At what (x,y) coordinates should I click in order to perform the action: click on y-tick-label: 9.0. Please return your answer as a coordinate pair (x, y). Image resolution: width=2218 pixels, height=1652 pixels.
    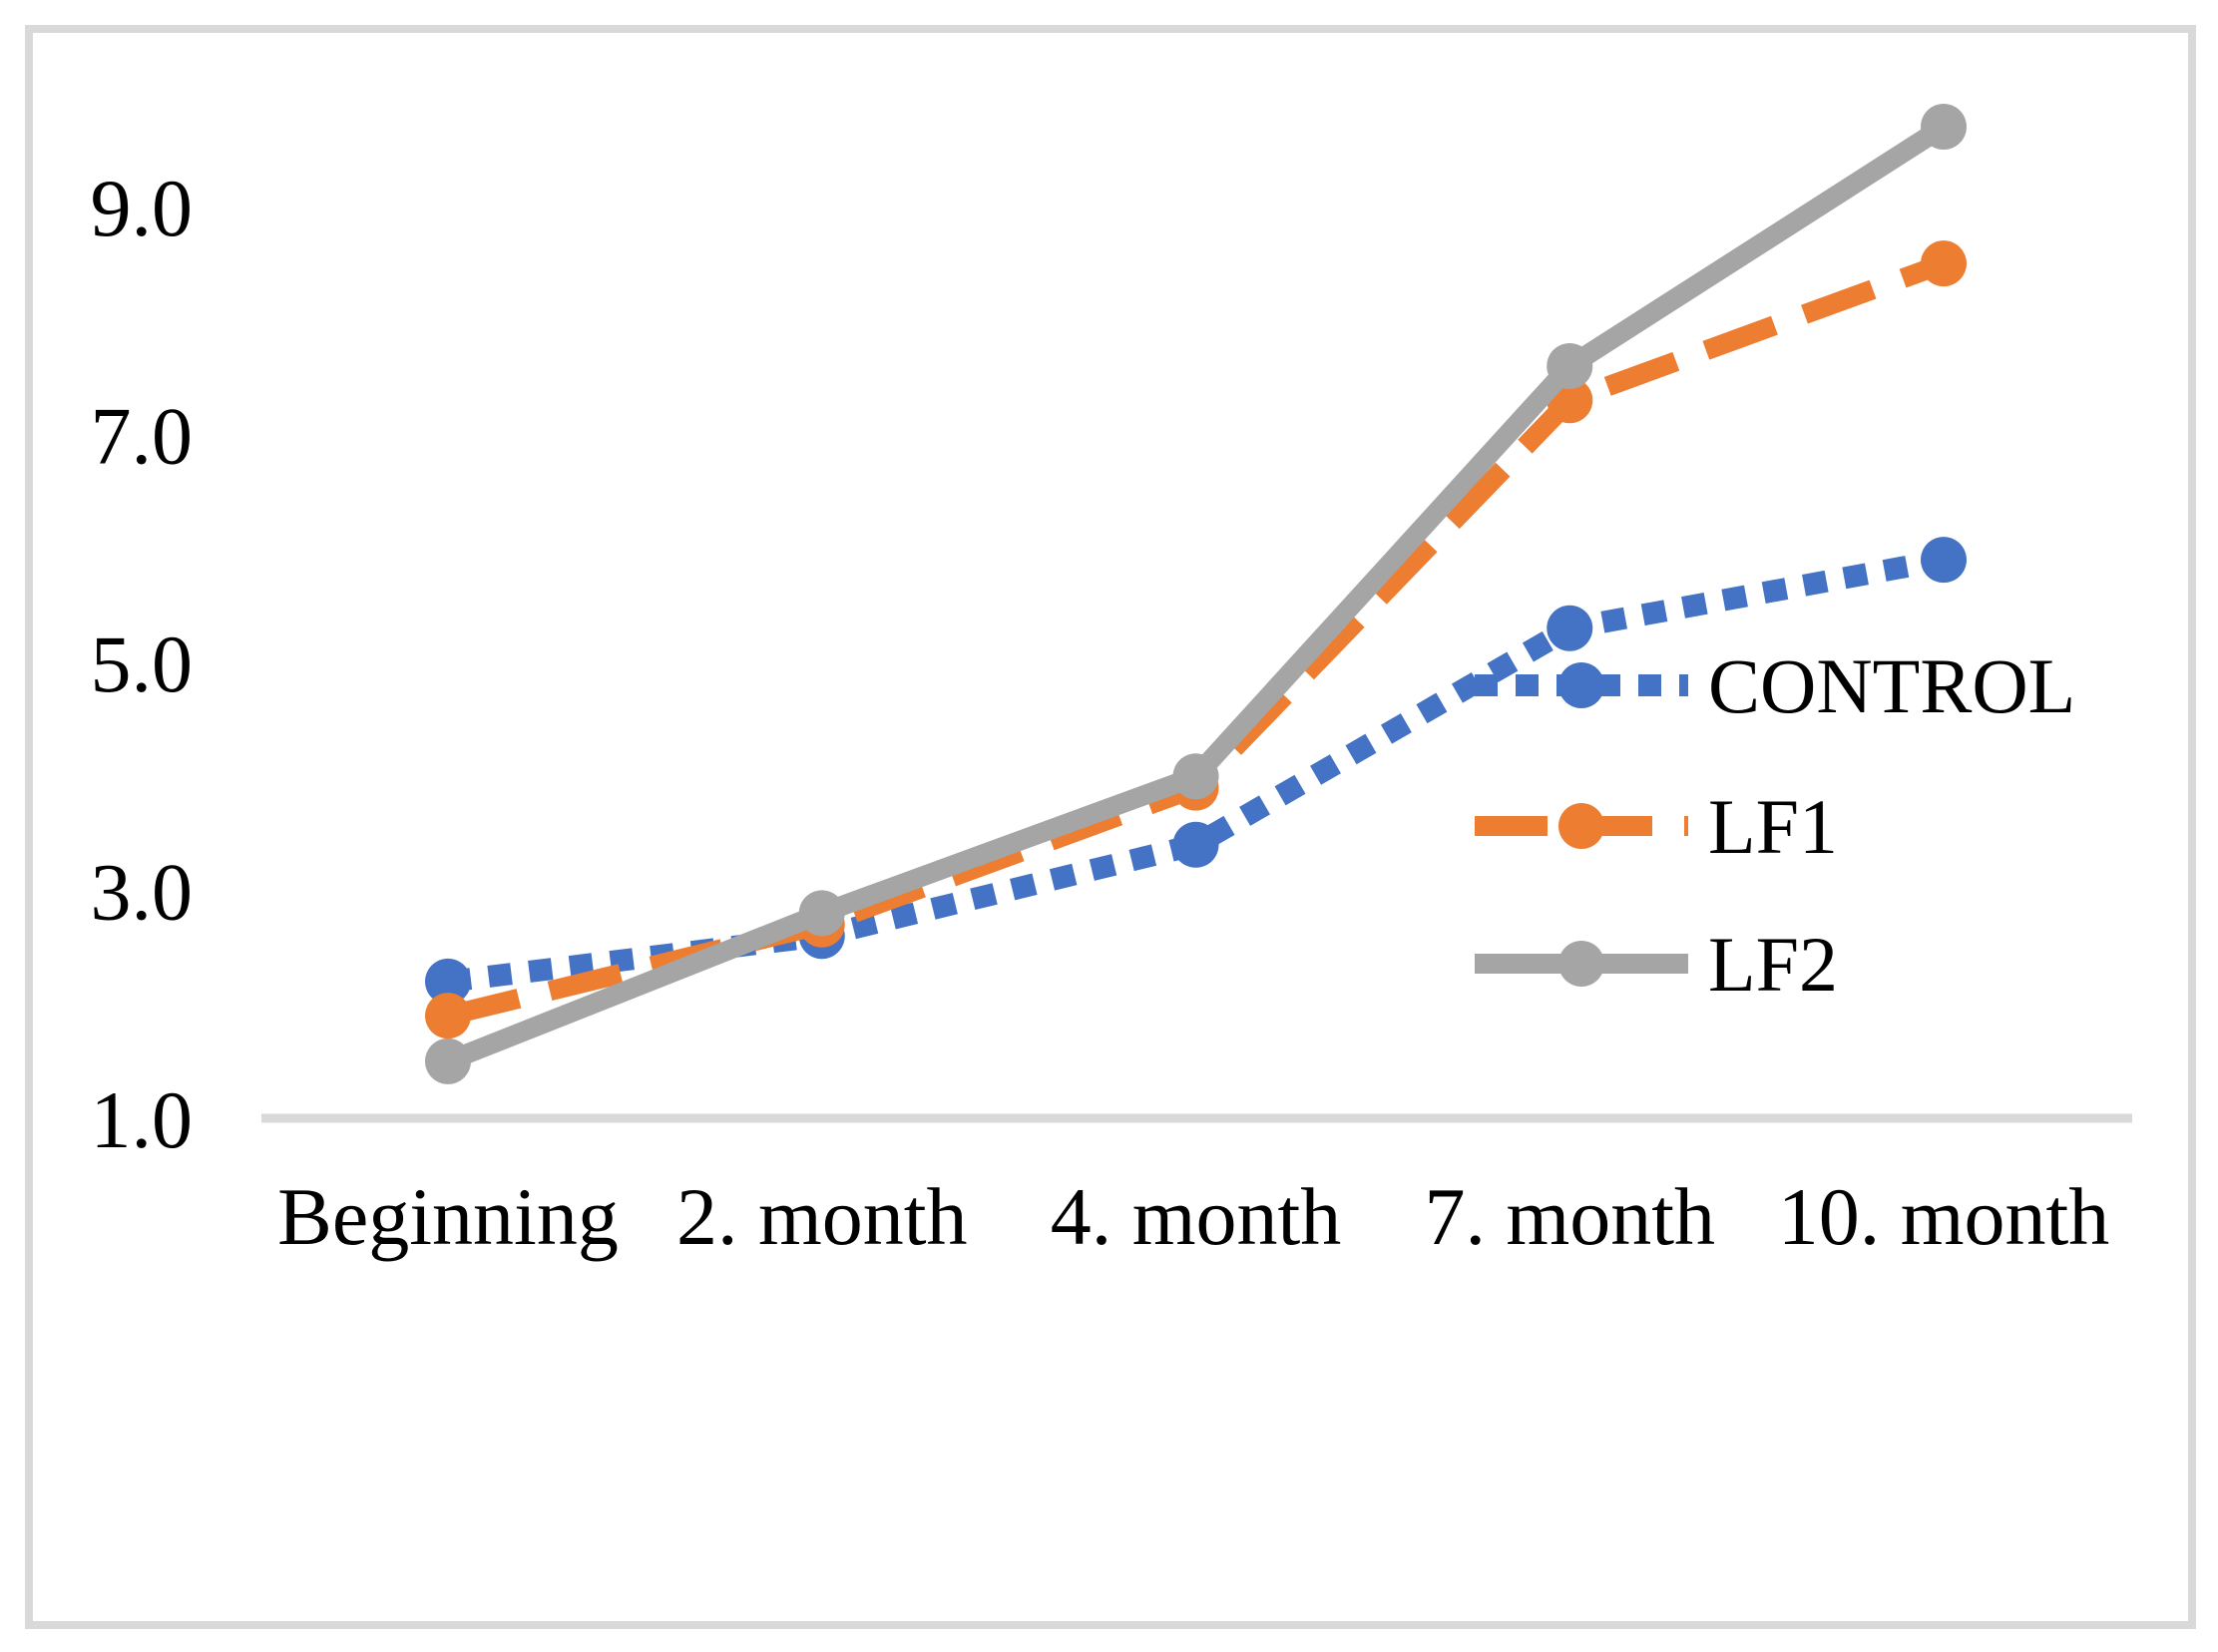
    Looking at the image, I should click on (142, 208).